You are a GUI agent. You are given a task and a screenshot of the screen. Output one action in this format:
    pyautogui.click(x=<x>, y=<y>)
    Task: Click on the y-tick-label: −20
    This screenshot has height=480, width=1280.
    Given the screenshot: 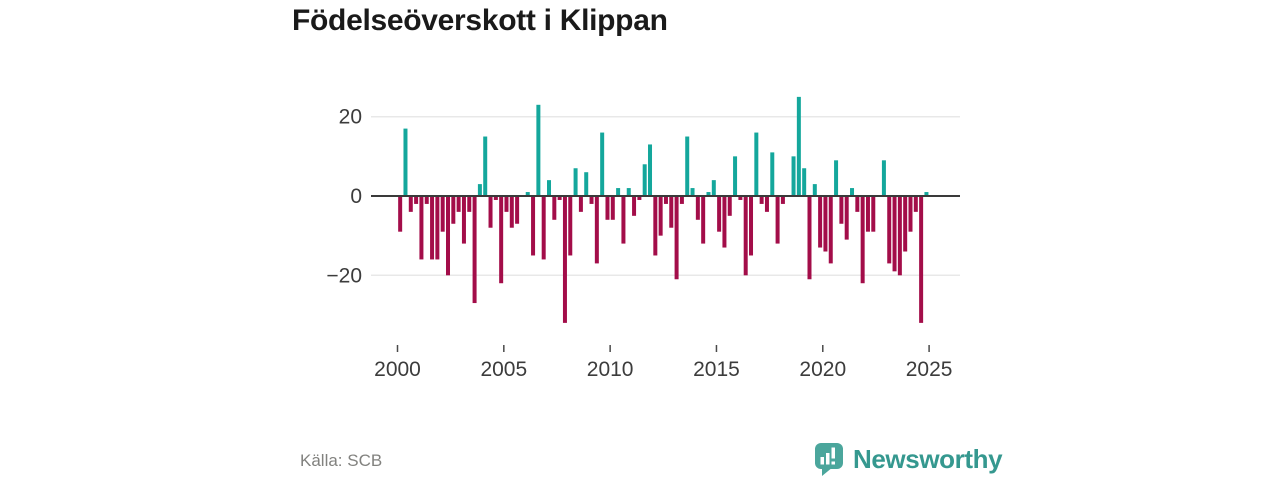 What is the action you would take?
    pyautogui.click(x=344, y=275)
    